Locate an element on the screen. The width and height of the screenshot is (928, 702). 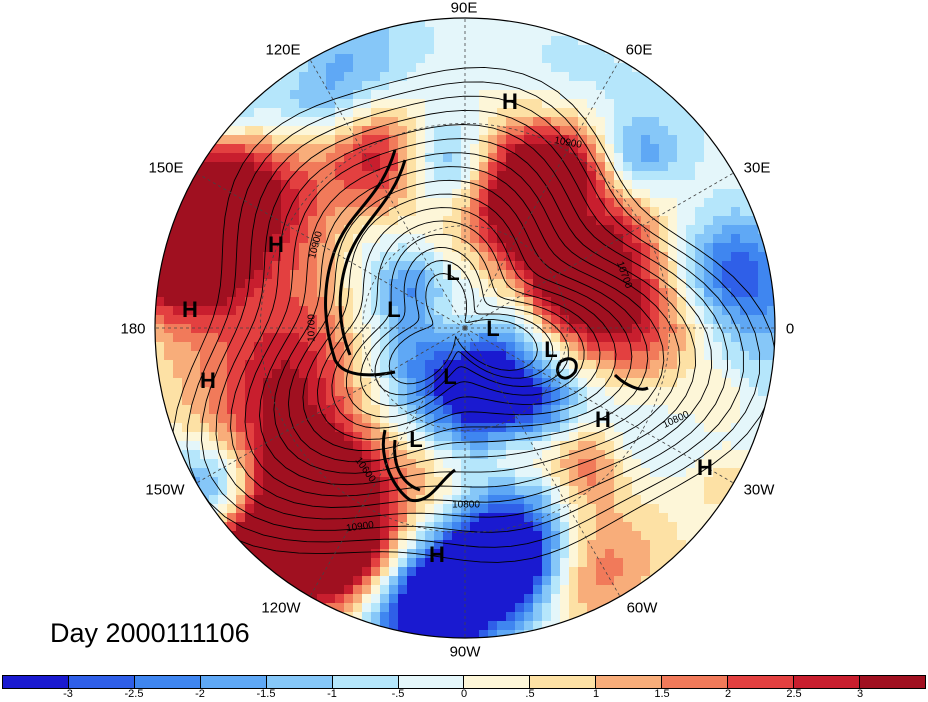
lon-label-150e: 150E is located at coordinates (166, 168).